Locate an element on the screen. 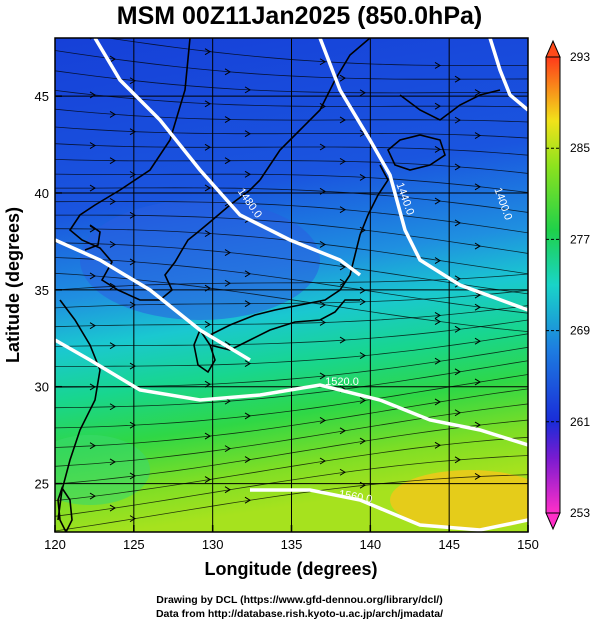 This screenshot has width=599, height=625. colorbar-tick-label: 261 is located at coordinates (580, 422).